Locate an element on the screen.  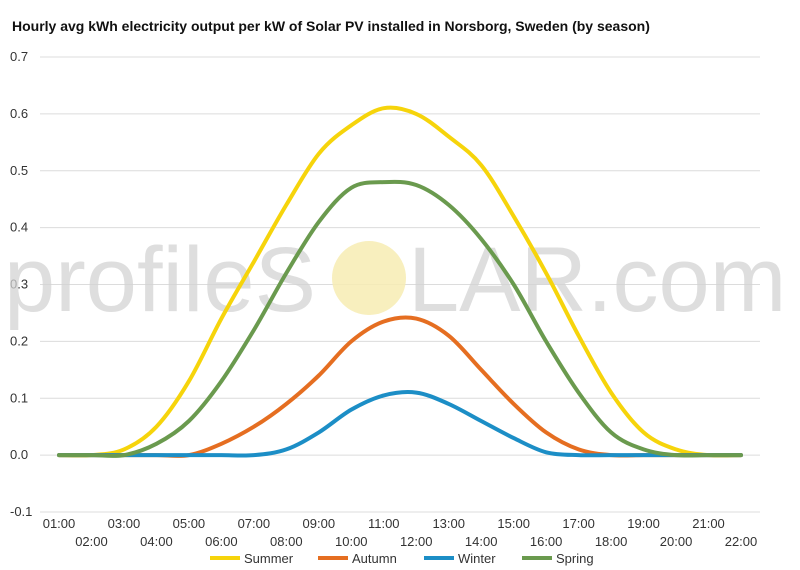
y-tick-label: -0.1 is located at coordinates (21, 511).